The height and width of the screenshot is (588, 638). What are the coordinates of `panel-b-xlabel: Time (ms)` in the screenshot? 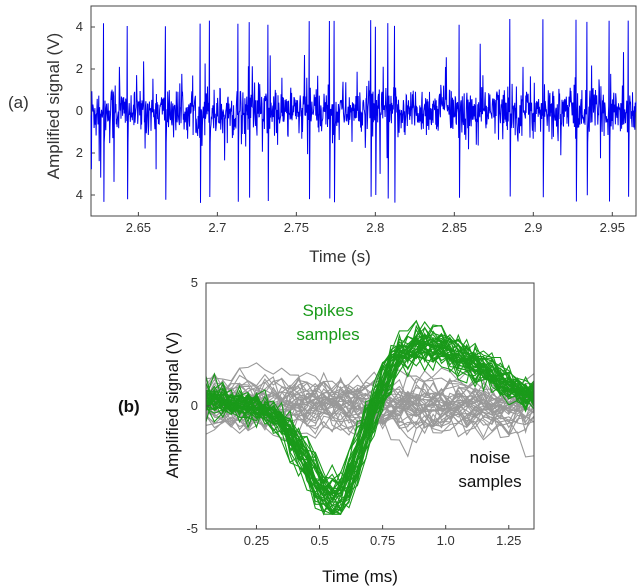 It's located at (360, 576).